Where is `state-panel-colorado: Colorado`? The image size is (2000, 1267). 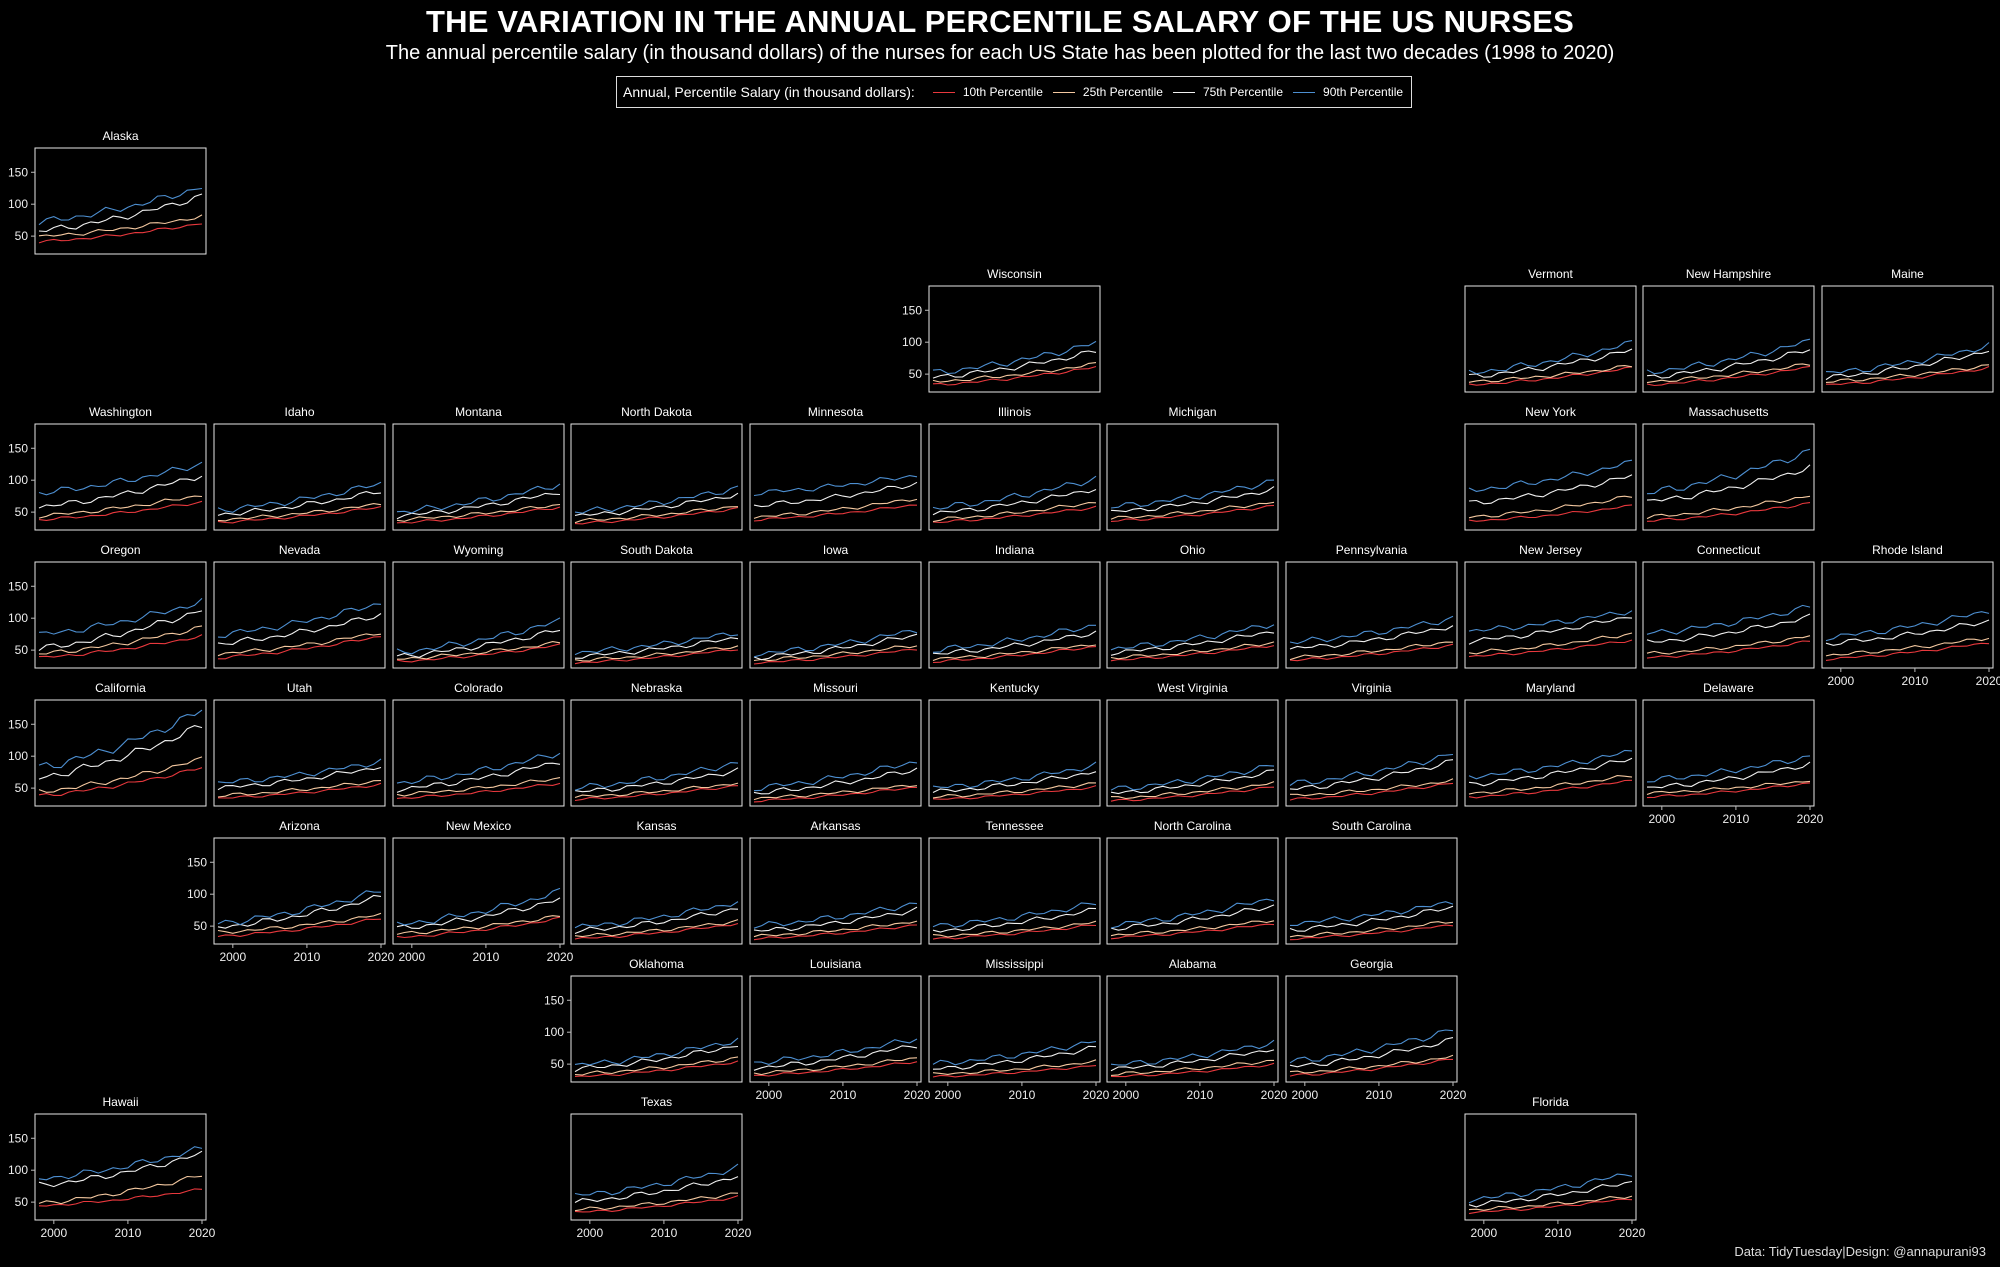
state-panel-colorado: Colorado is located at coordinates (478, 744).